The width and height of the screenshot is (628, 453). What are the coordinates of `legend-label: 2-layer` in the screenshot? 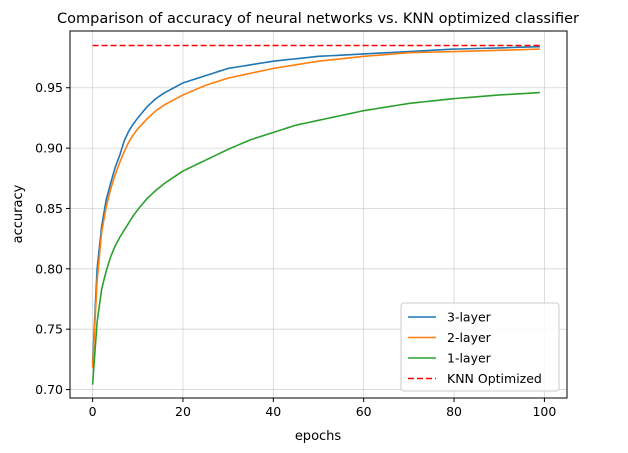 It's located at (469, 337).